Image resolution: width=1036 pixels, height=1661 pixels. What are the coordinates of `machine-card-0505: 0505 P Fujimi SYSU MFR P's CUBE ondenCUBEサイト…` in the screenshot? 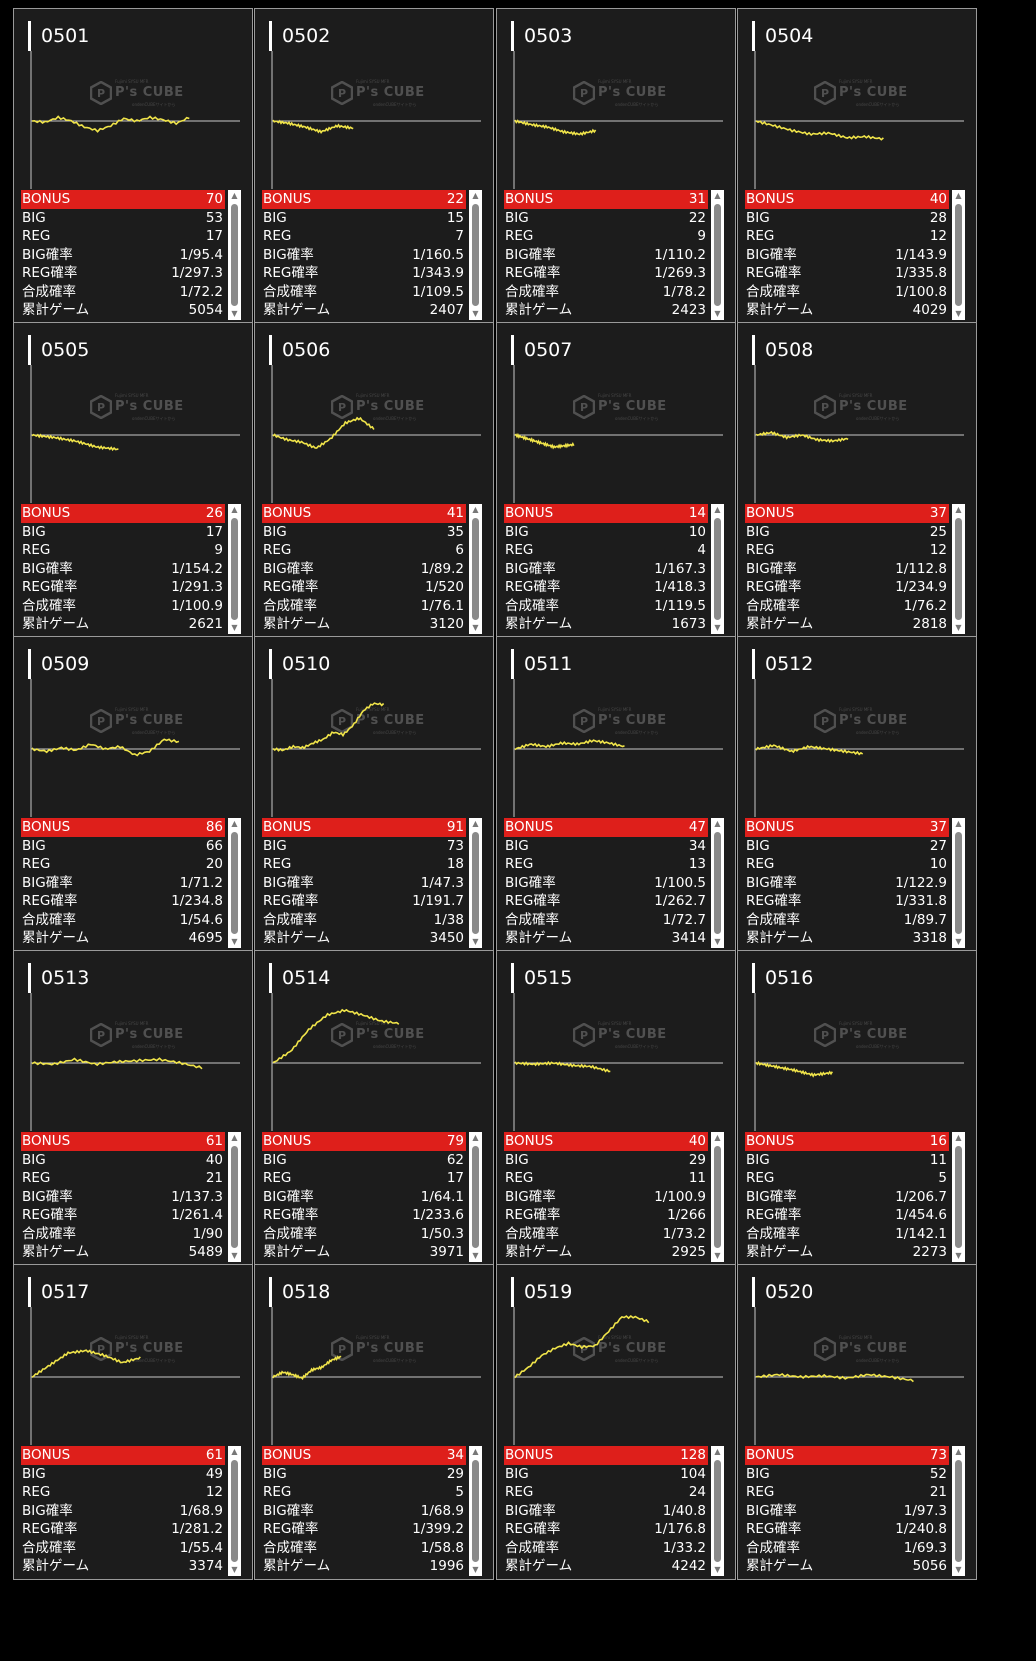 It's located at (133, 480).